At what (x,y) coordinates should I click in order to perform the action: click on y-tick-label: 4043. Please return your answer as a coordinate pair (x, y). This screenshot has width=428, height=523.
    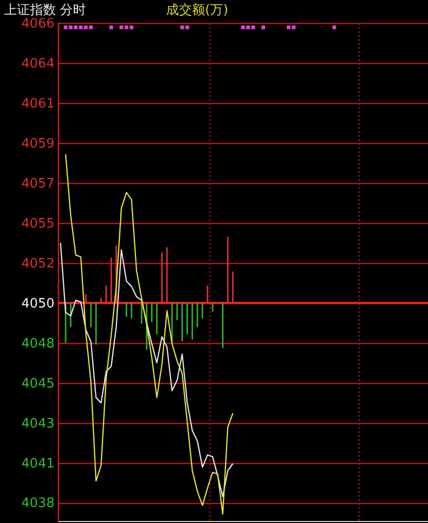
    Looking at the image, I should click on (37, 424).